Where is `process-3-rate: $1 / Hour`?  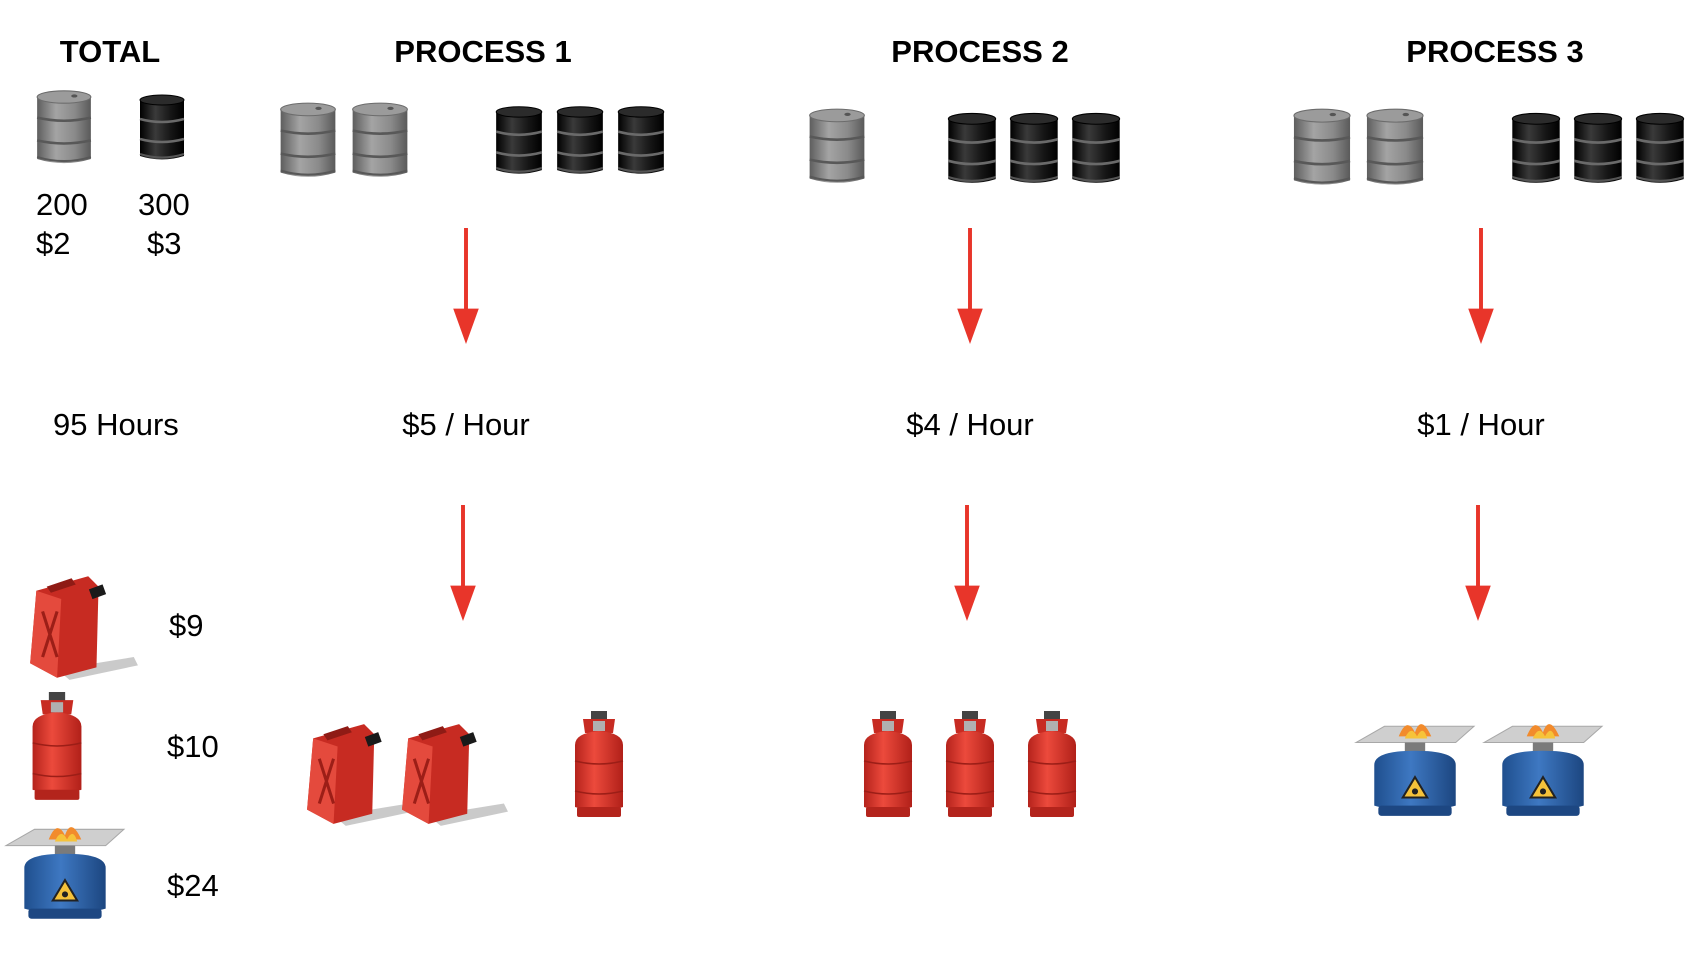 process-3-rate: $1 / Hour is located at coordinates (1481, 424).